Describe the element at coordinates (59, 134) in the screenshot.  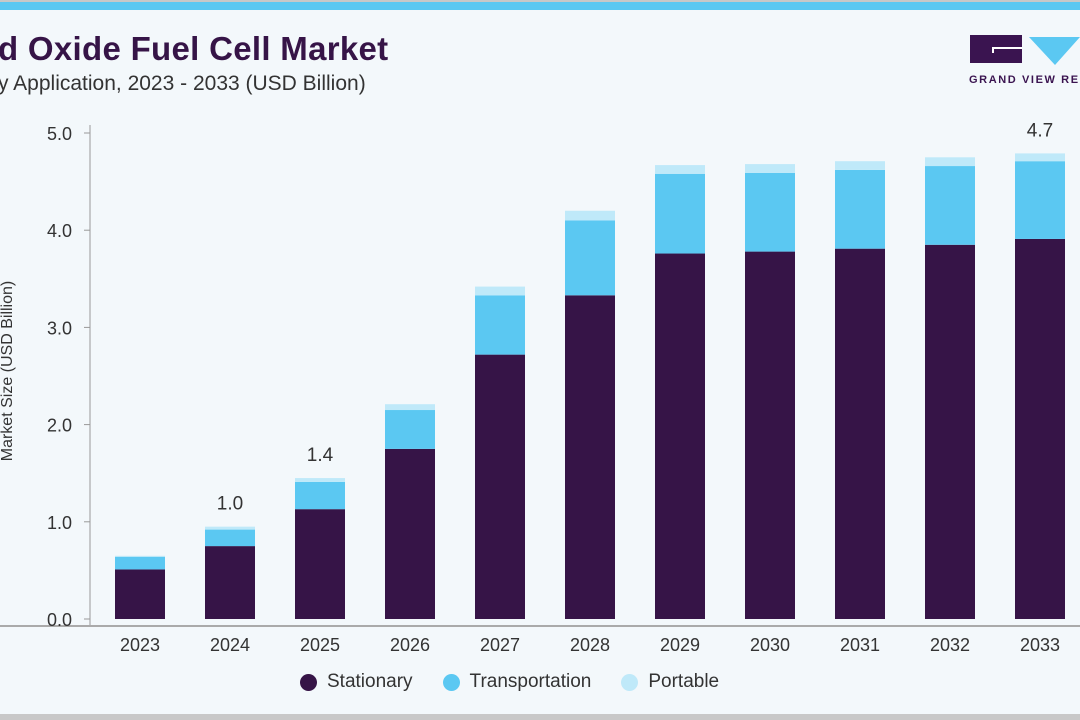
I see `y-tick-label: 5.0` at that location.